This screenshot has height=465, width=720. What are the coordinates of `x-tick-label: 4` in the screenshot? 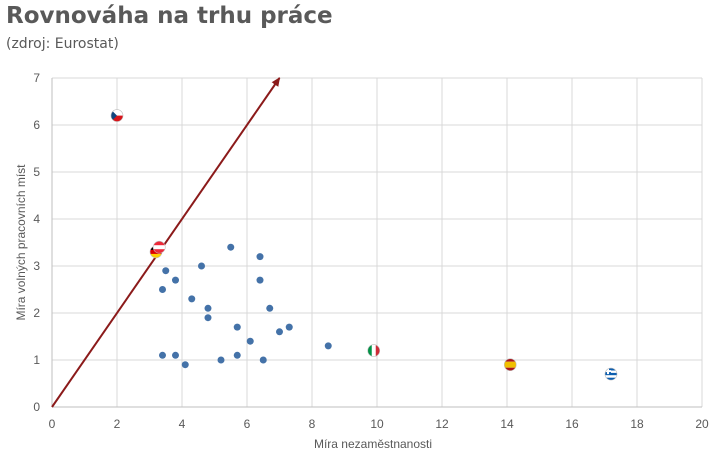 It's located at (182, 424).